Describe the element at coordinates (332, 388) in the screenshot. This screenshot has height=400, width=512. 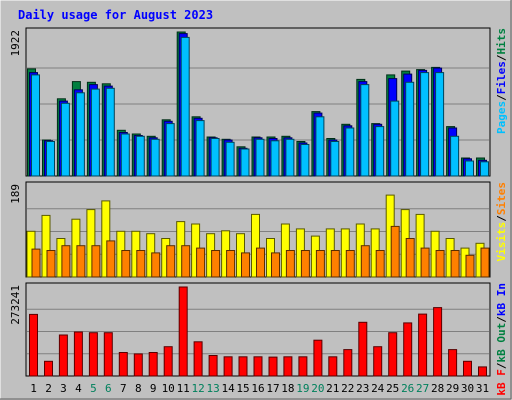
I see `x-tick-label-21: 21` at that location.